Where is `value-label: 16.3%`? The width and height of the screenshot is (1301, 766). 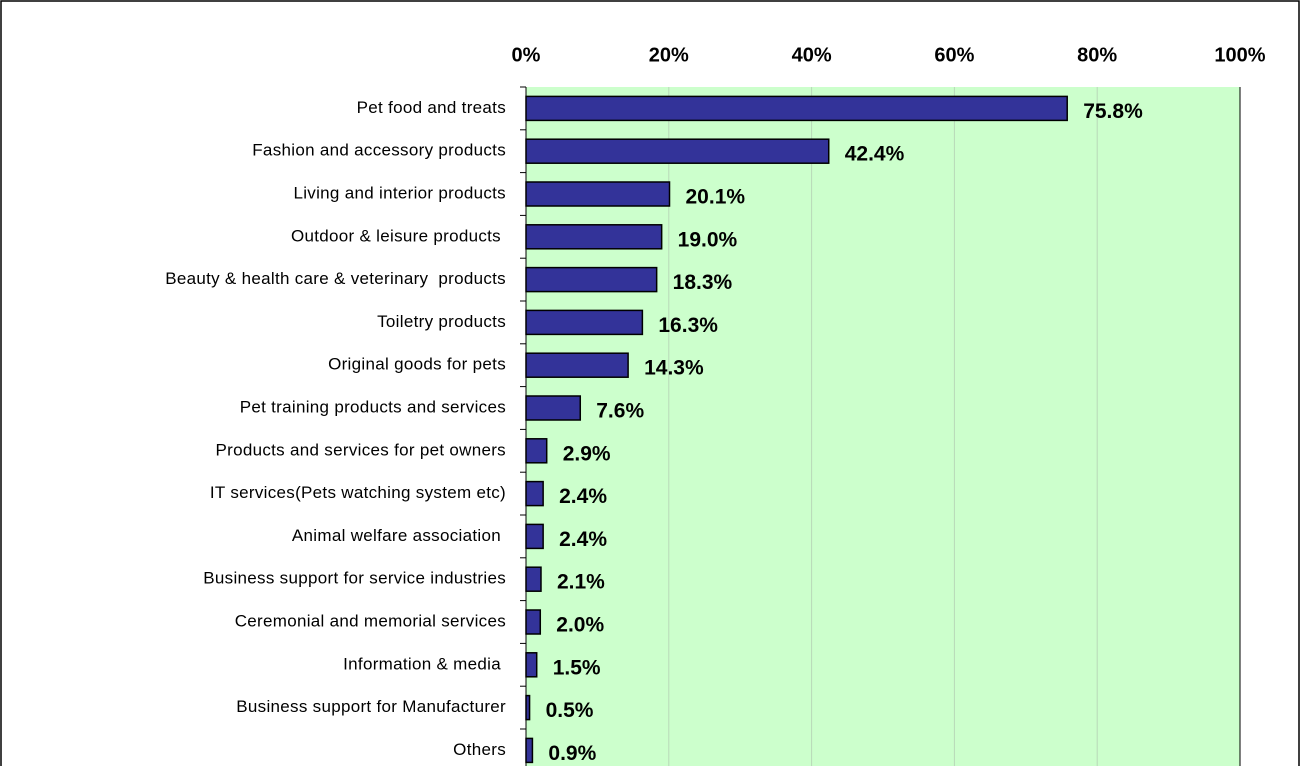 value-label: 16.3% is located at coordinates (688, 325).